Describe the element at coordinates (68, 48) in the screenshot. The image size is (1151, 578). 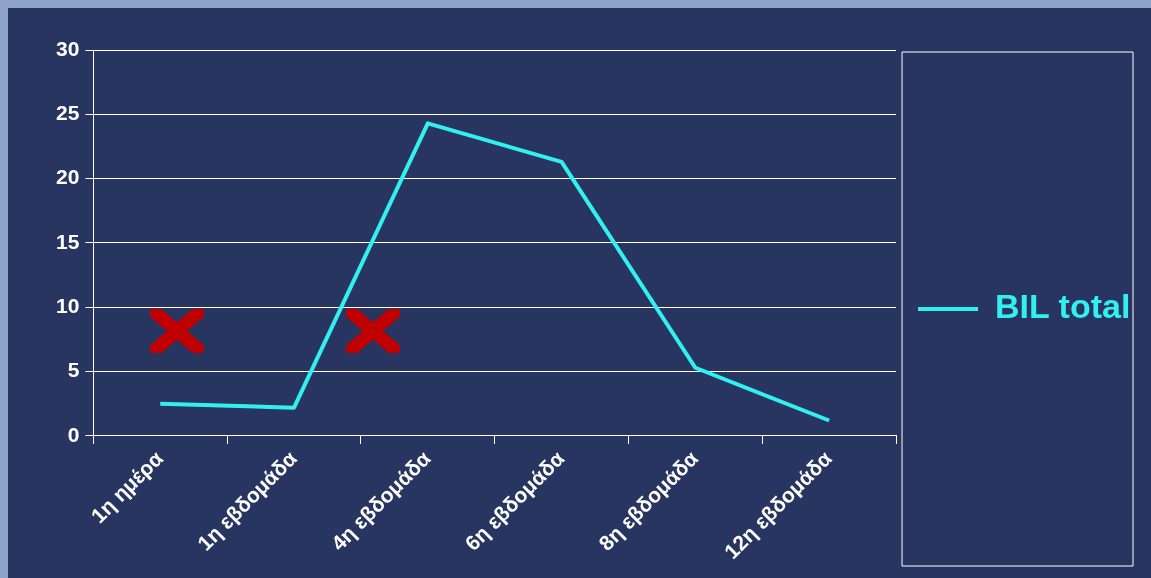
I see `y-tick-label: 30` at that location.